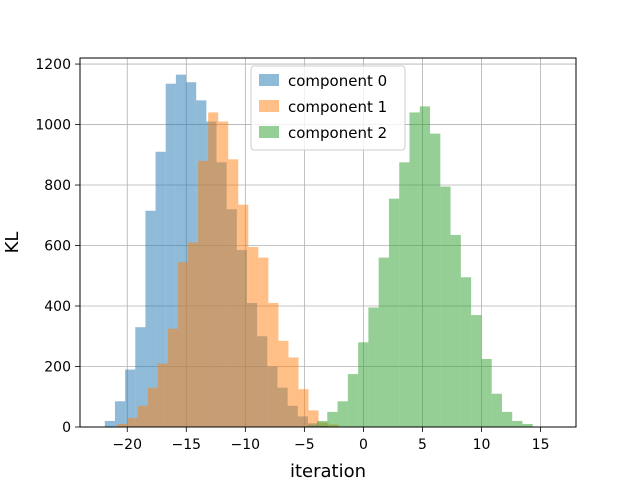  What do you see at coordinates (482, 445) in the screenshot?
I see `x-tick-label: 10` at bounding box center [482, 445].